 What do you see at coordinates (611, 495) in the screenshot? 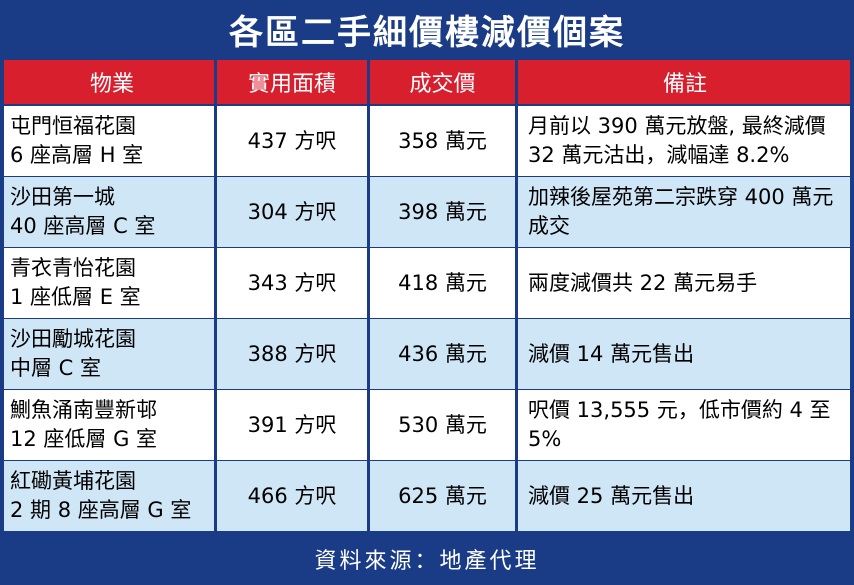
I see `remarks-cell: 減價 25 萬元售出` at bounding box center [611, 495].